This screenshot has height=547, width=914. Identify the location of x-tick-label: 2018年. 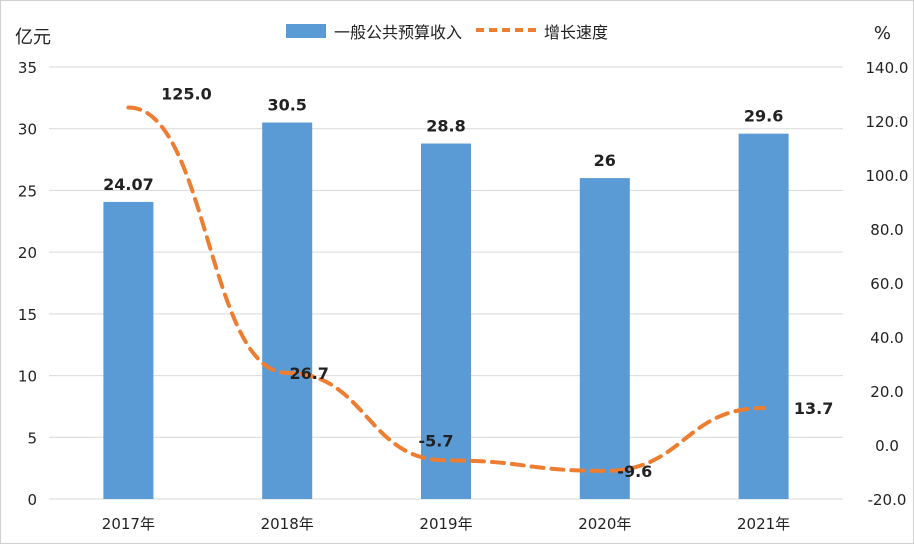
(287, 524).